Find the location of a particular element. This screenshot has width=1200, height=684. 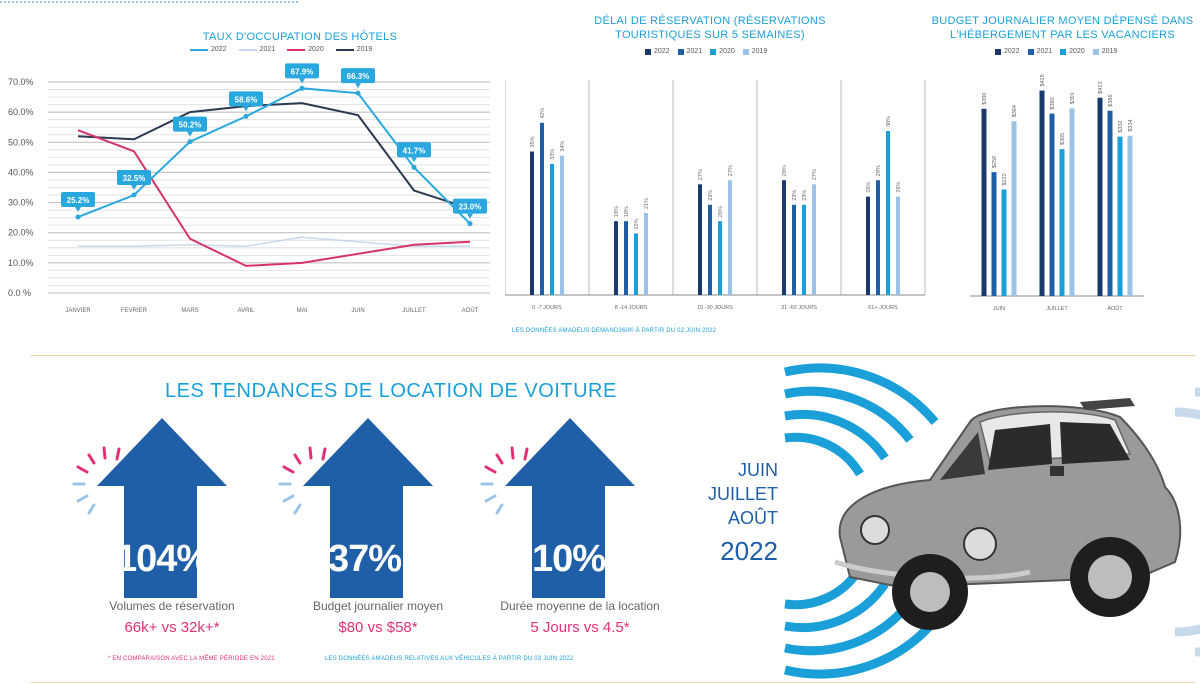

y-tick-label: 60.0% is located at coordinates (21, 112).